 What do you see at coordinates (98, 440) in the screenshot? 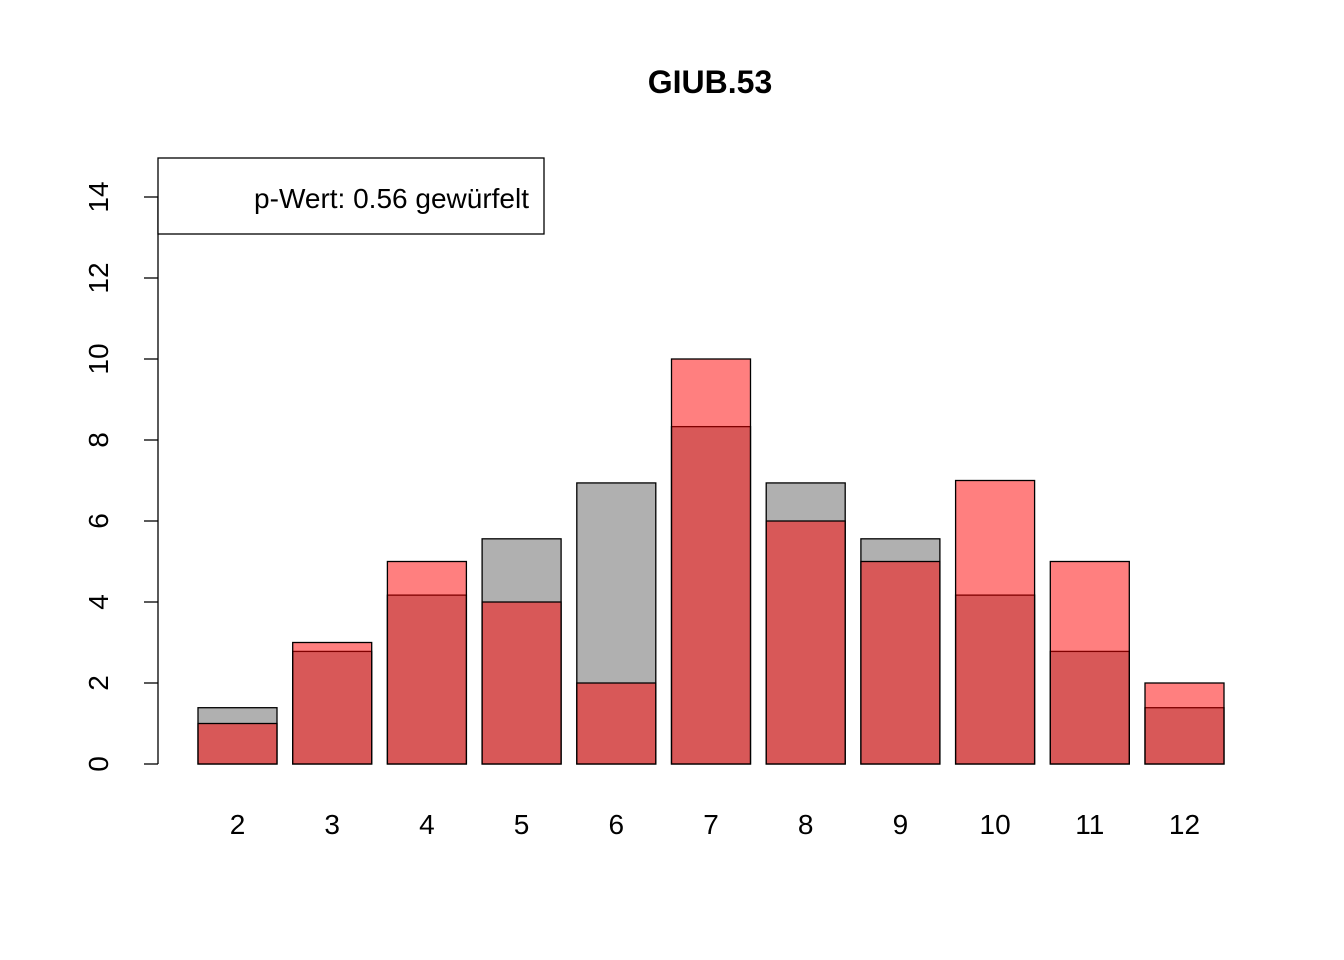
I see `y-tick-label: 8` at bounding box center [98, 440].